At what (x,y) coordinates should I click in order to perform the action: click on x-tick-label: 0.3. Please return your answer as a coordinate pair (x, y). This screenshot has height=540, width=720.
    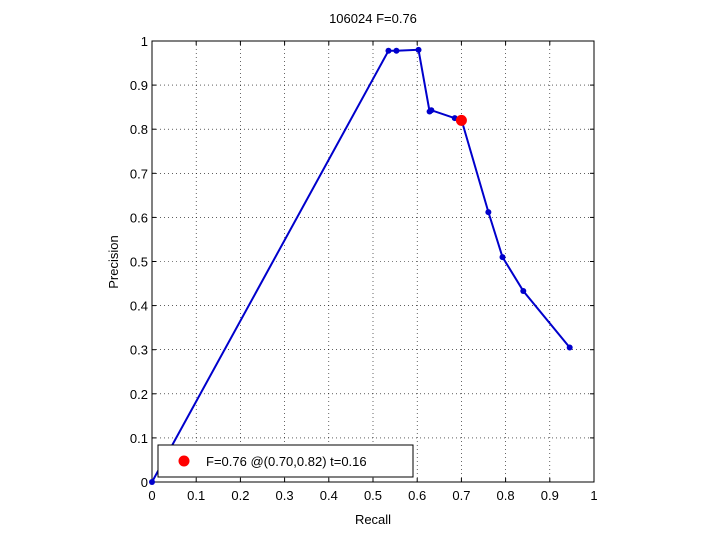
    Looking at the image, I should click on (285, 495).